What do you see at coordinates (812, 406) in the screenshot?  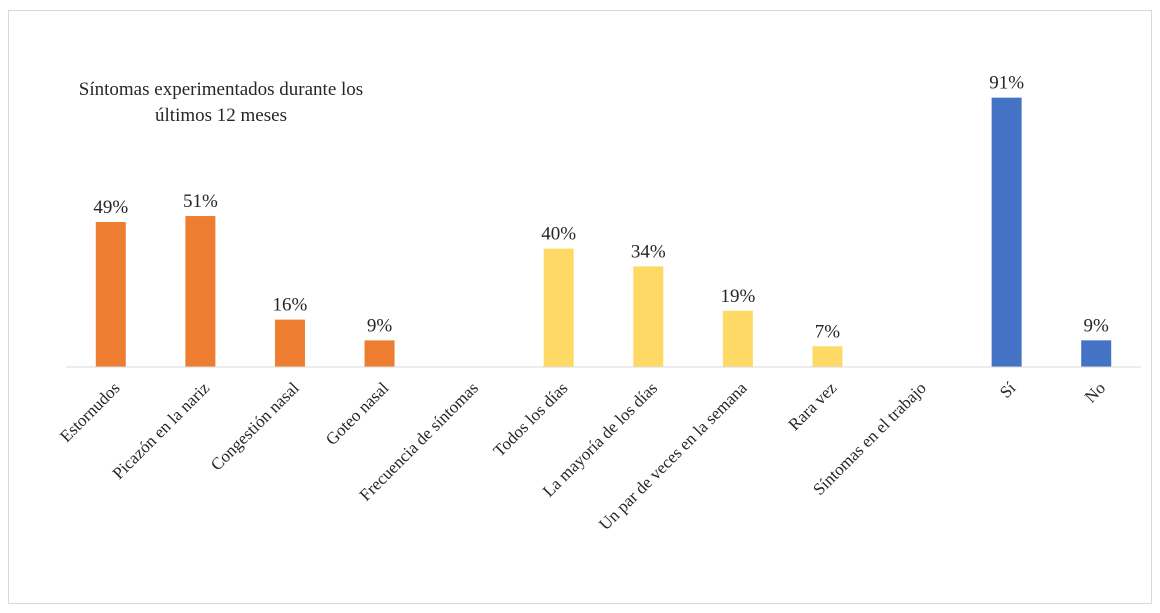 I see `category-label: Rara vez` at bounding box center [812, 406].